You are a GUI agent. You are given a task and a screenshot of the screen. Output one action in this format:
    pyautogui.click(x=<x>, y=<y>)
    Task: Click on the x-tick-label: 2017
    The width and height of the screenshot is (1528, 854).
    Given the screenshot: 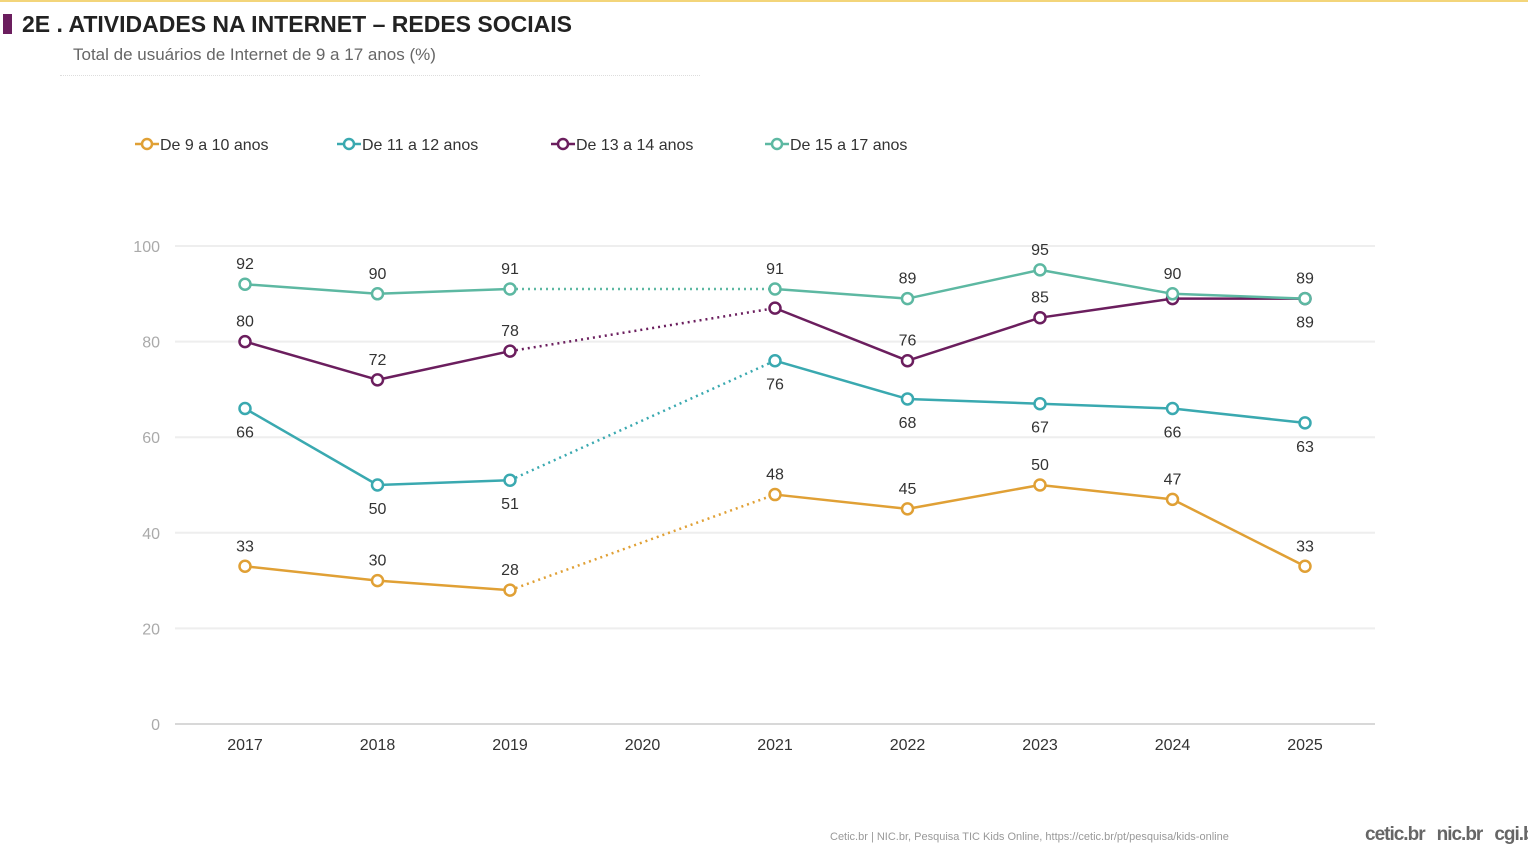 What is the action you would take?
    pyautogui.click(x=245, y=745)
    